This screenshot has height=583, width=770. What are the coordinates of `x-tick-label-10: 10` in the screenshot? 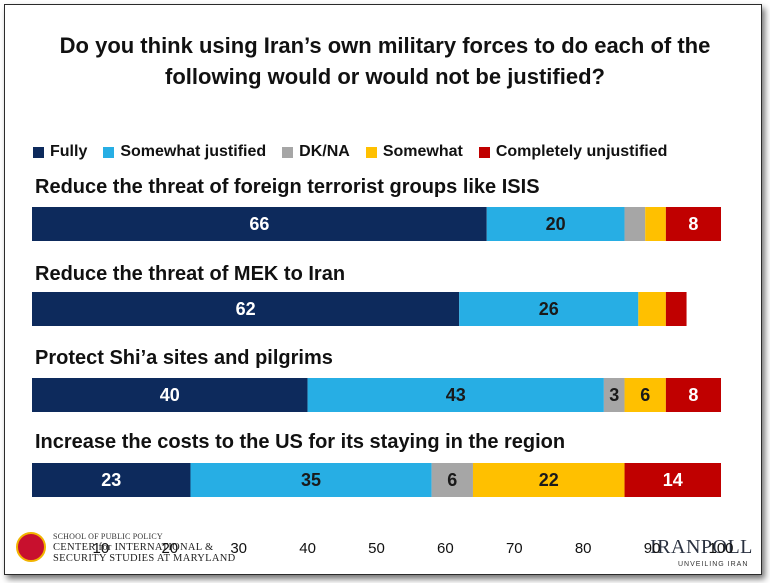 It's located at (101, 548).